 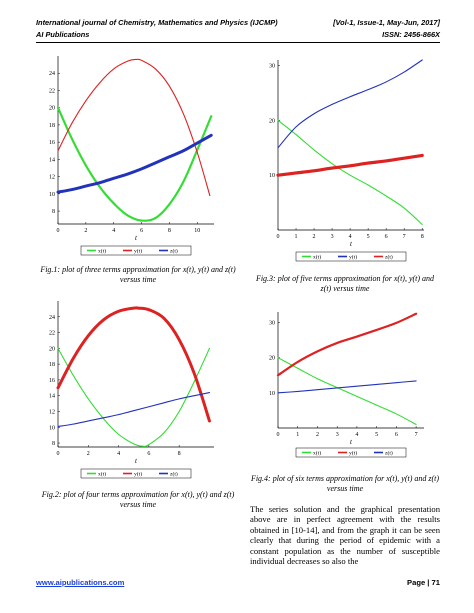 I want to click on x-tick-label: 8, so click(x=169, y=231).